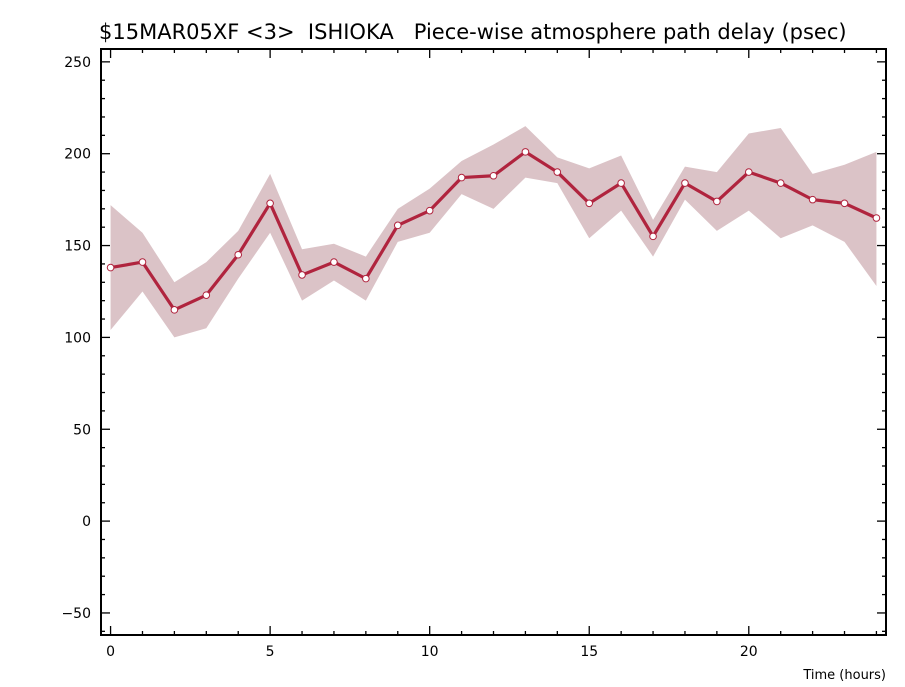  What do you see at coordinates (86, 522) in the screenshot?
I see `y-tick-label: 0` at bounding box center [86, 522].